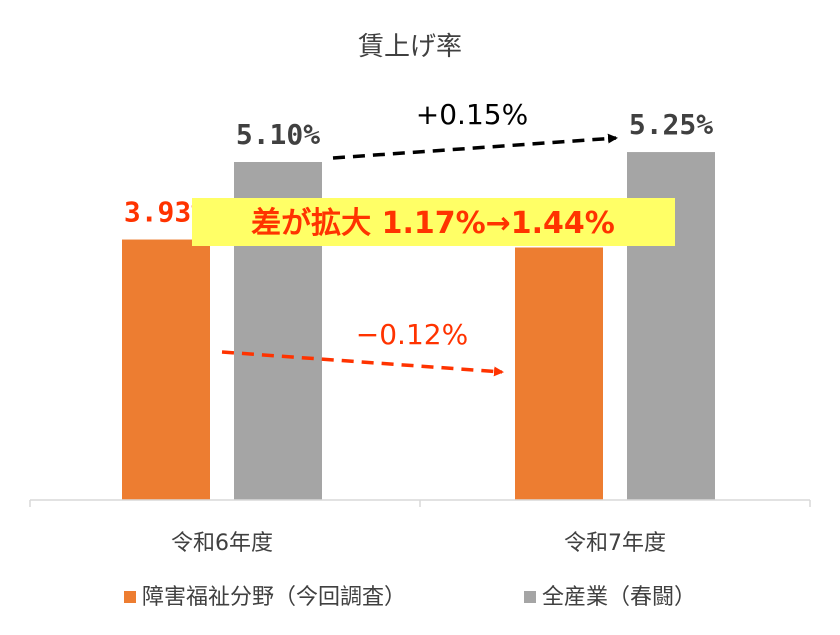  Describe the element at coordinates (274, 597) in the screenshot. I see `legend-label-welfare: 障害福祉分野（今回調査）` at that location.